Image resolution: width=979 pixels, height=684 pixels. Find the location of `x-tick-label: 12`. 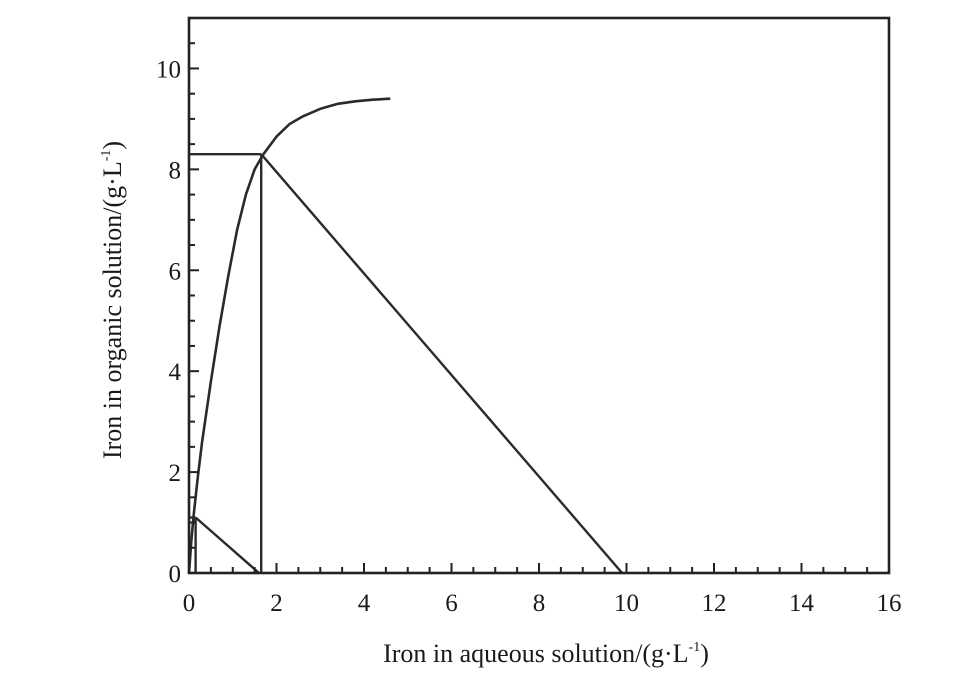

x-tick-label: 12 is located at coordinates (714, 603).